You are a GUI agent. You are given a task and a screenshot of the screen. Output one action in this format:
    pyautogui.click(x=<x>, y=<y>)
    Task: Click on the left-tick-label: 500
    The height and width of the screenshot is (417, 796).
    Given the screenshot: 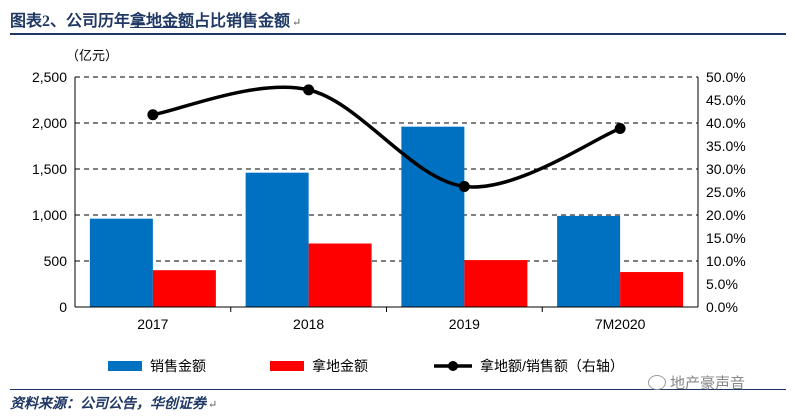 What is the action you would take?
    pyautogui.click(x=56, y=261)
    